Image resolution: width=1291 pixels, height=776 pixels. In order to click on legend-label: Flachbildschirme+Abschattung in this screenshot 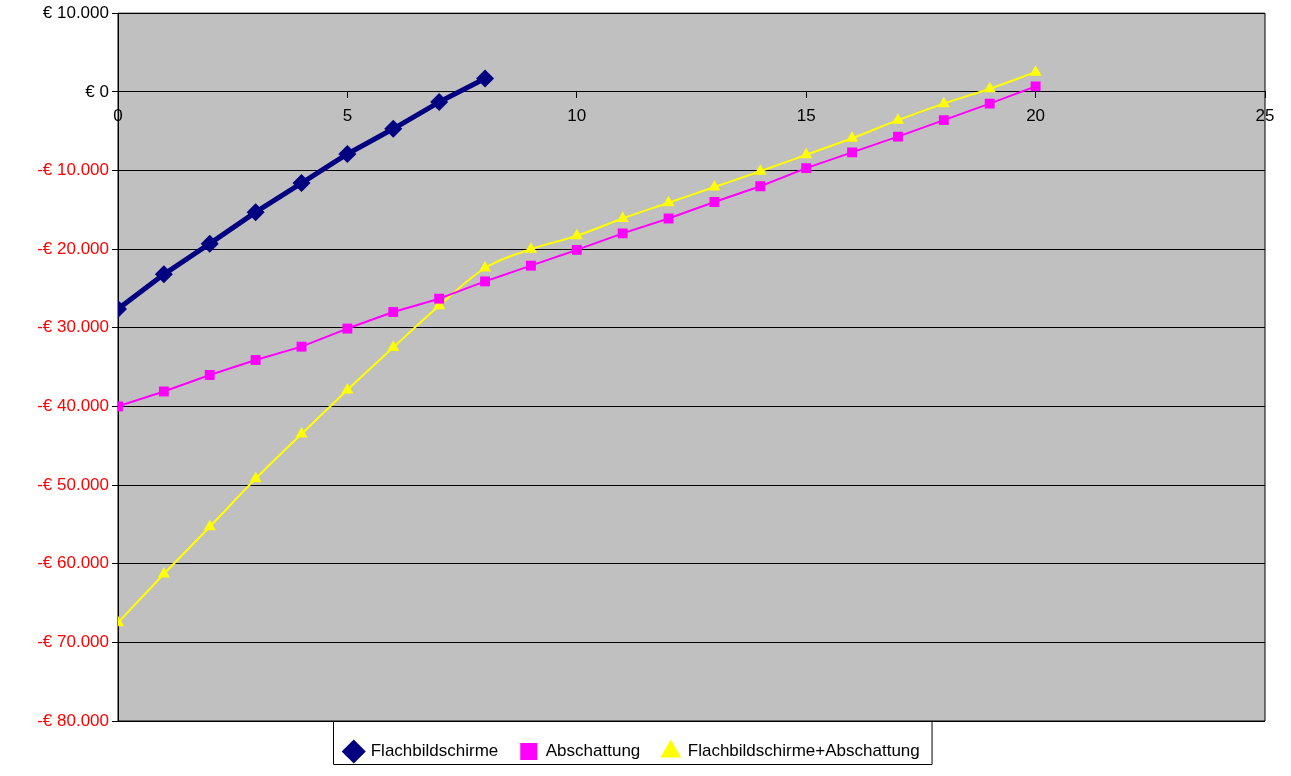, I will do `click(803, 751)`.